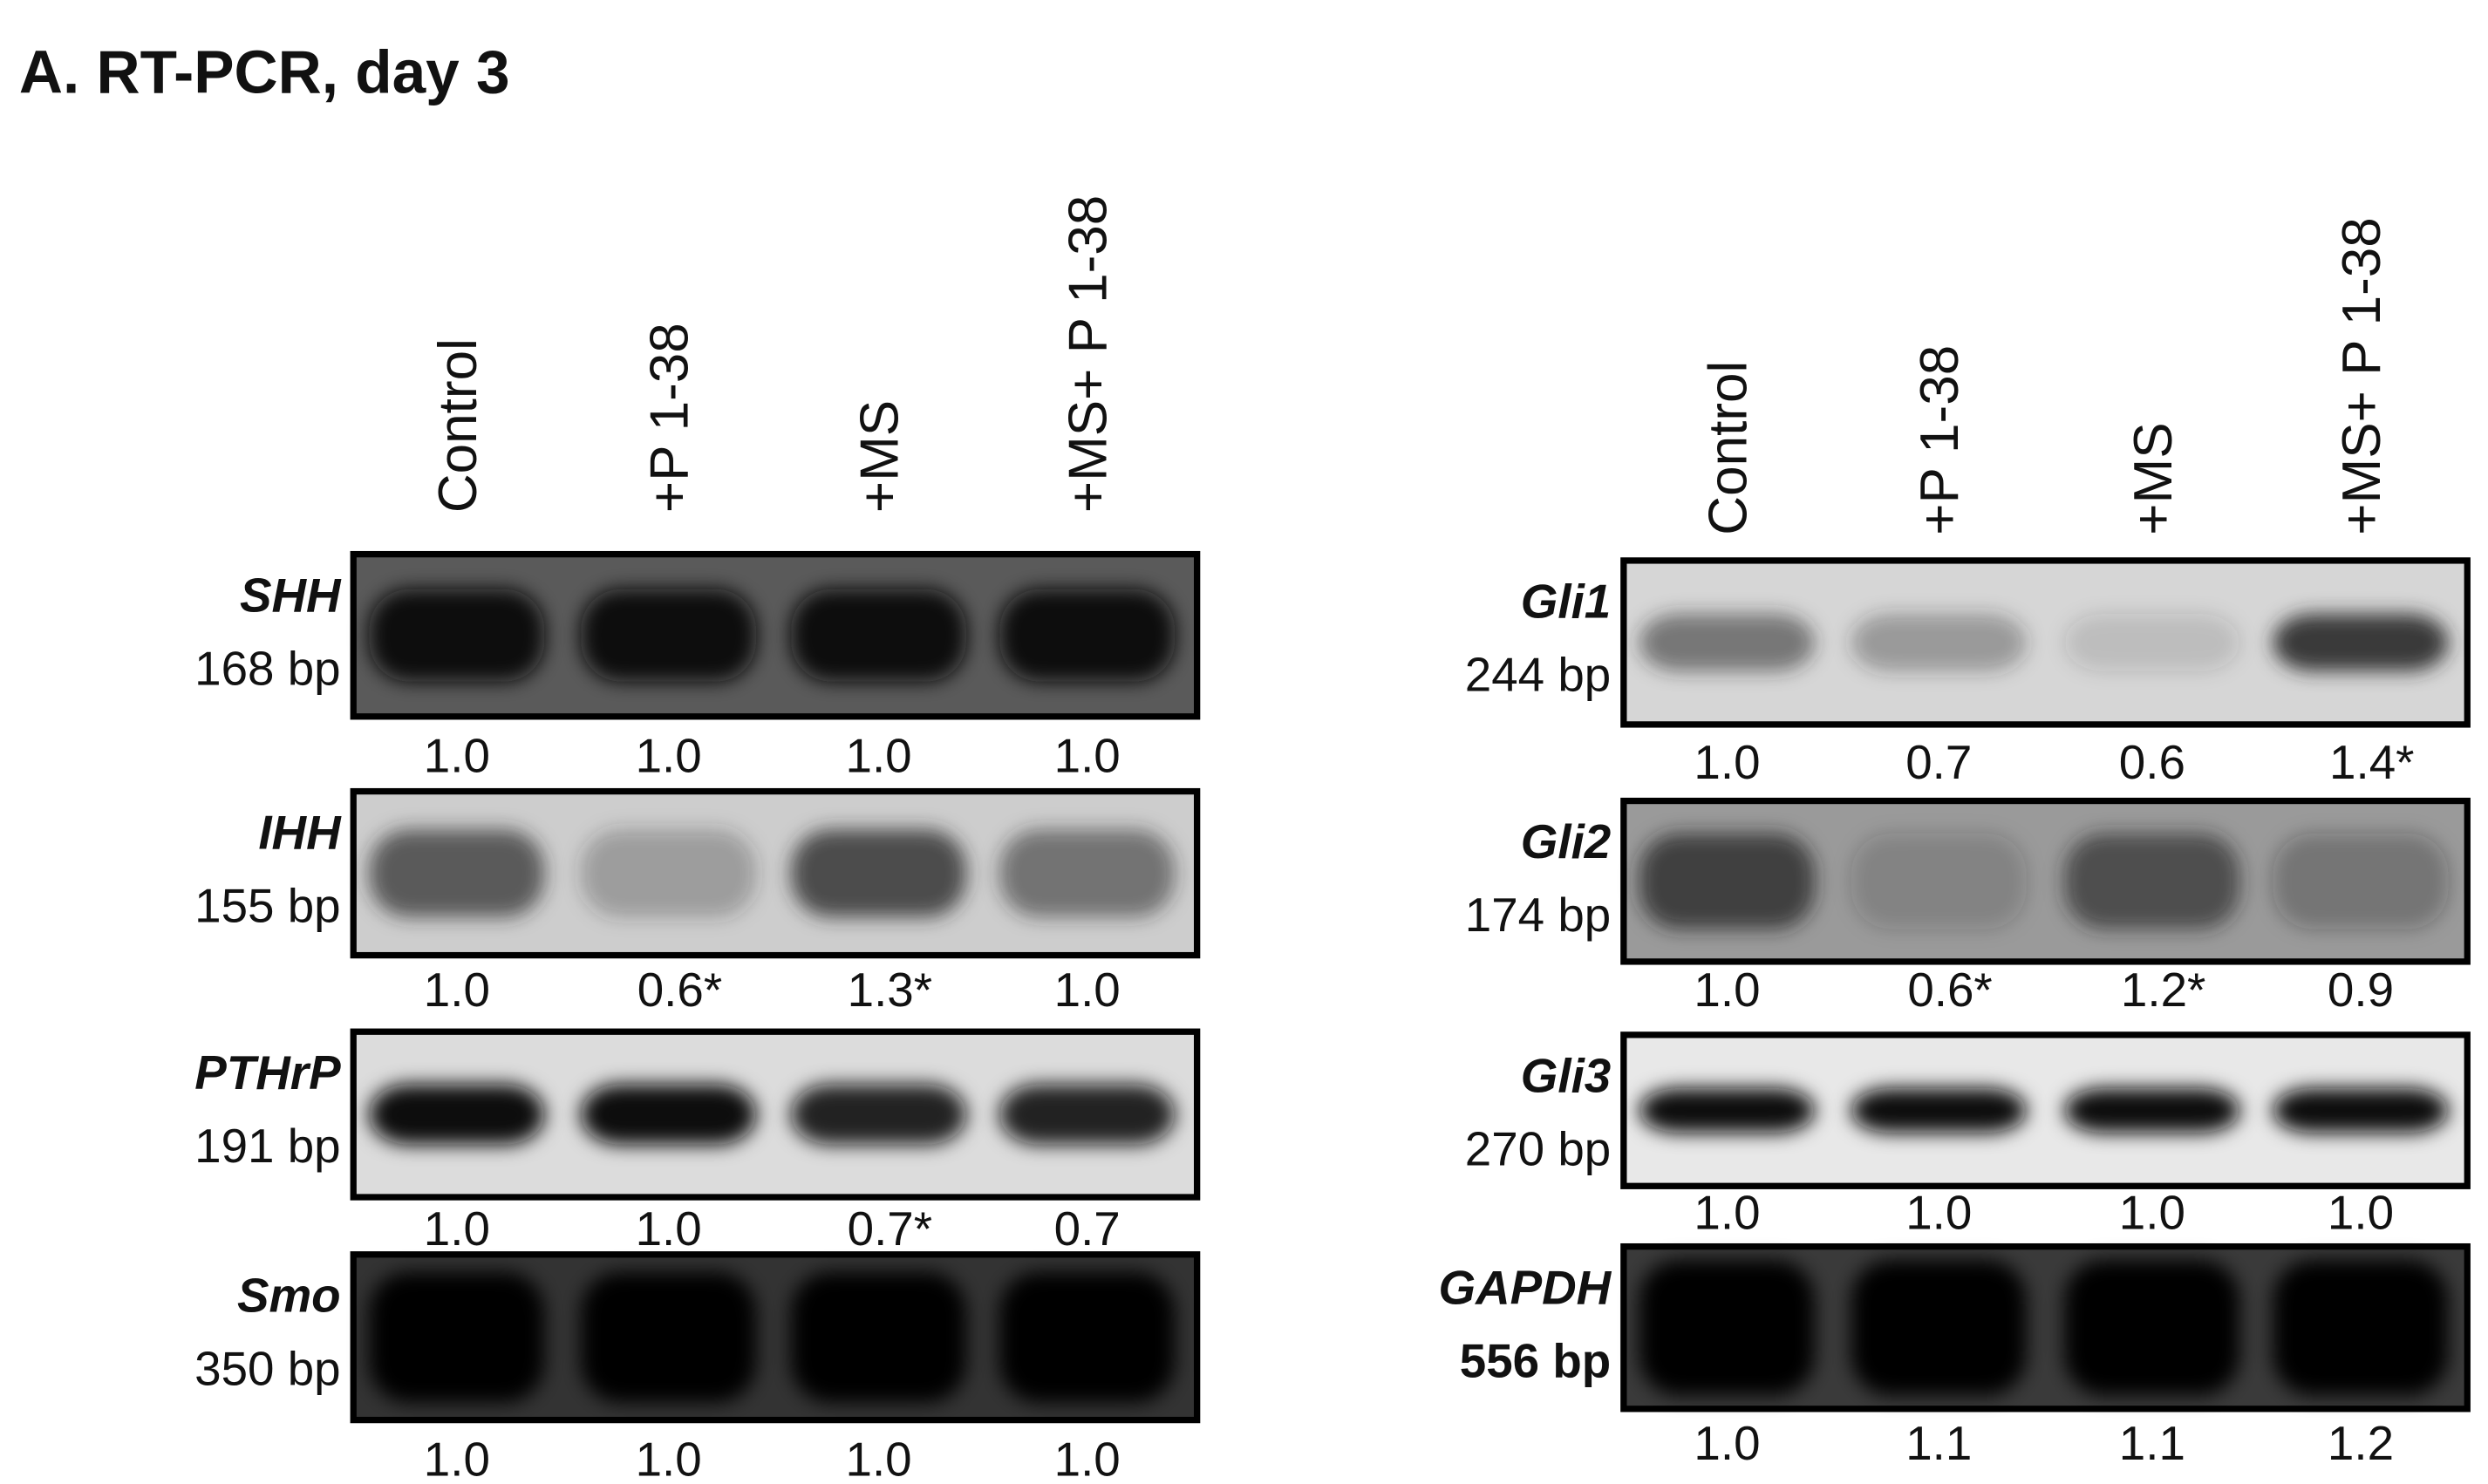  I want to click on figure-title: A. RT-PCR, day 3, so click(265, 71).